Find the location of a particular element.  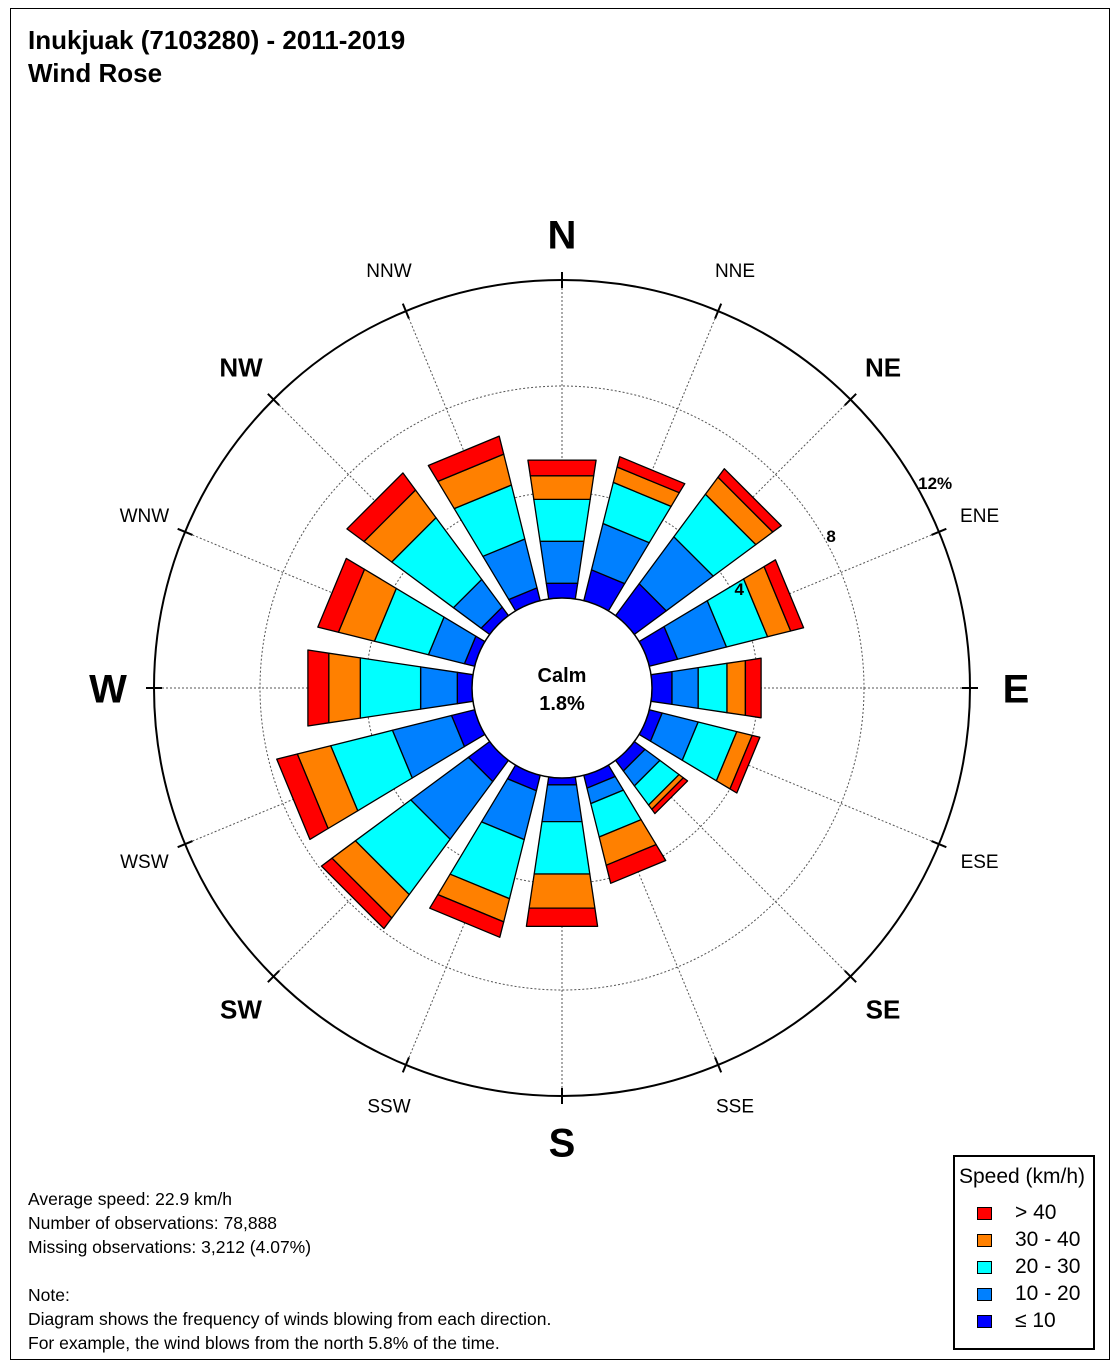

direction-label-ene: ENE is located at coordinates (979, 516).